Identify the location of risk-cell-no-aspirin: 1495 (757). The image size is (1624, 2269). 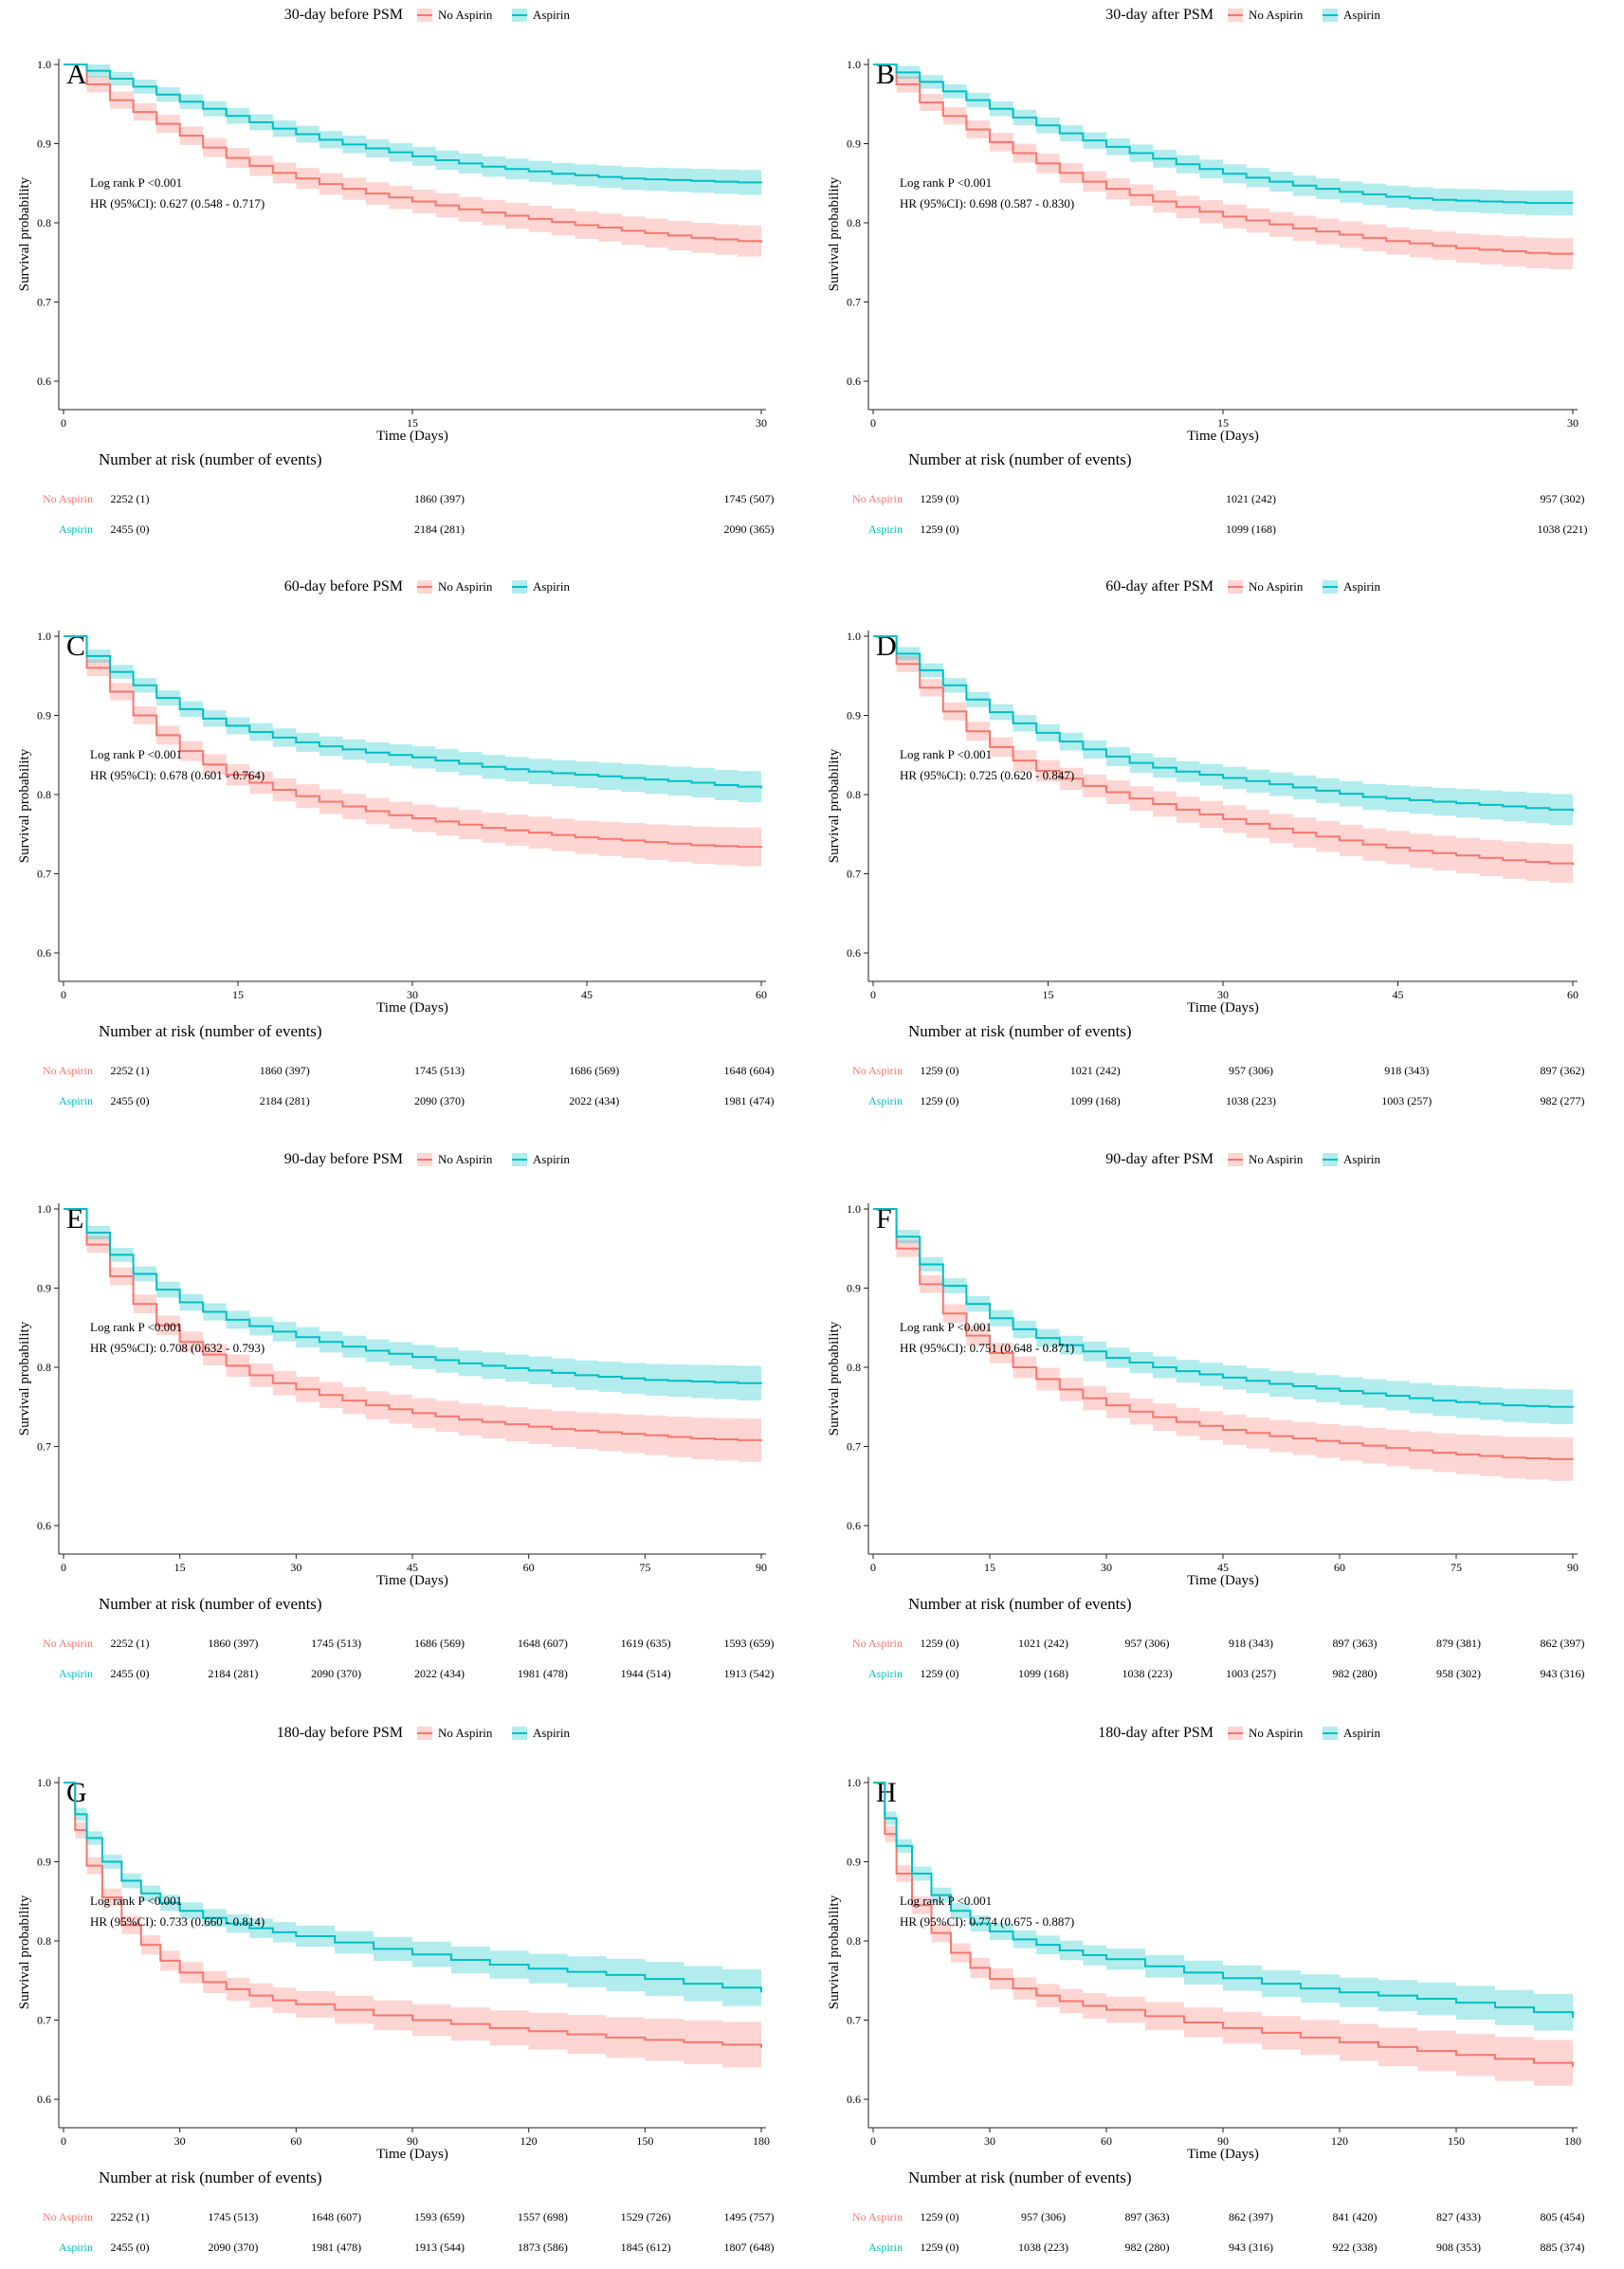
(749, 2216).